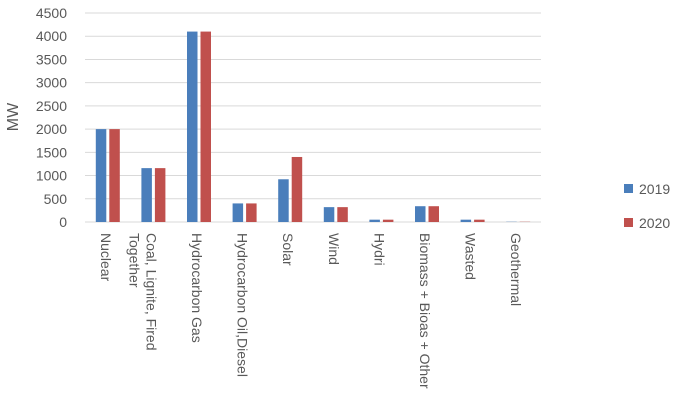  What do you see at coordinates (516, 269) in the screenshot?
I see `x-tick-label: Geothermal` at bounding box center [516, 269].